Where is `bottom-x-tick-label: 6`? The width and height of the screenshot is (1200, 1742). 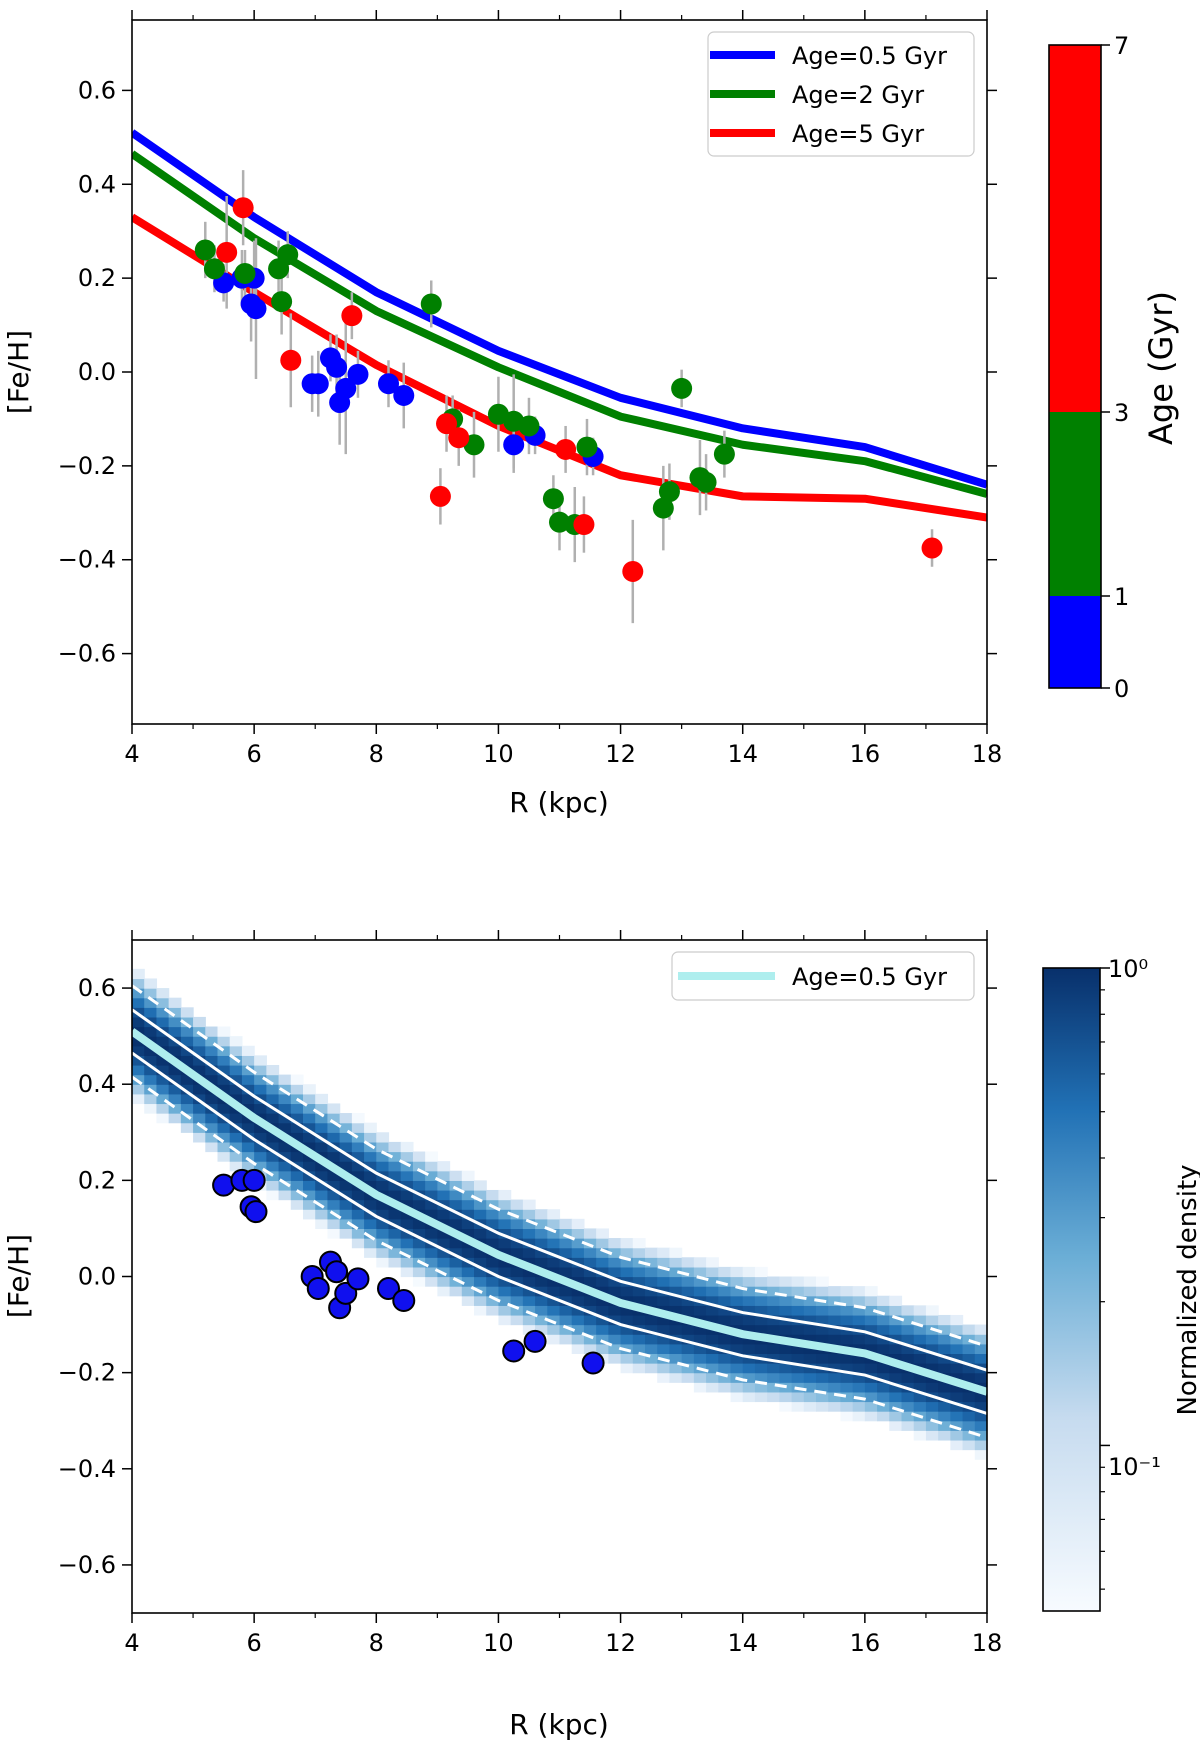 bottom-x-tick-label: 6 is located at coordinates (254, 1643).